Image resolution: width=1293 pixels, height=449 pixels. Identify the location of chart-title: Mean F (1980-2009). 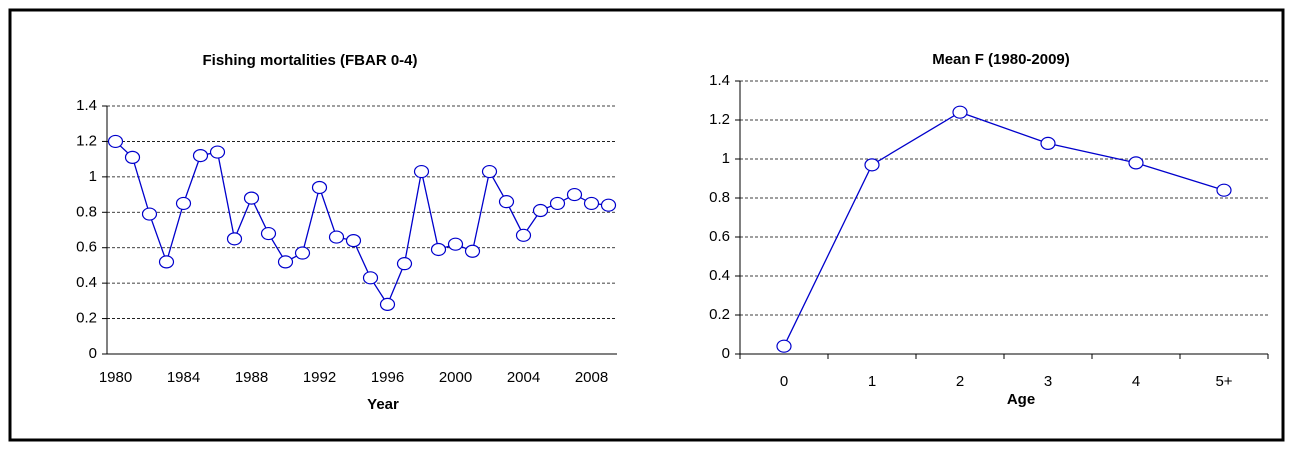
(1001, 59).